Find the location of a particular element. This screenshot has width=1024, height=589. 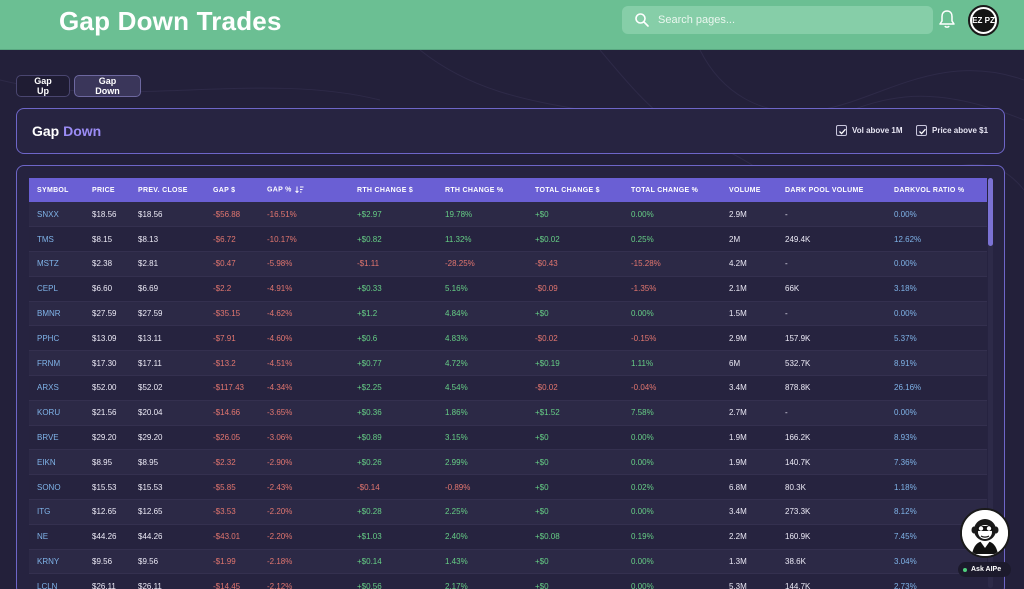

search-input is located at coordinates (793, 20).